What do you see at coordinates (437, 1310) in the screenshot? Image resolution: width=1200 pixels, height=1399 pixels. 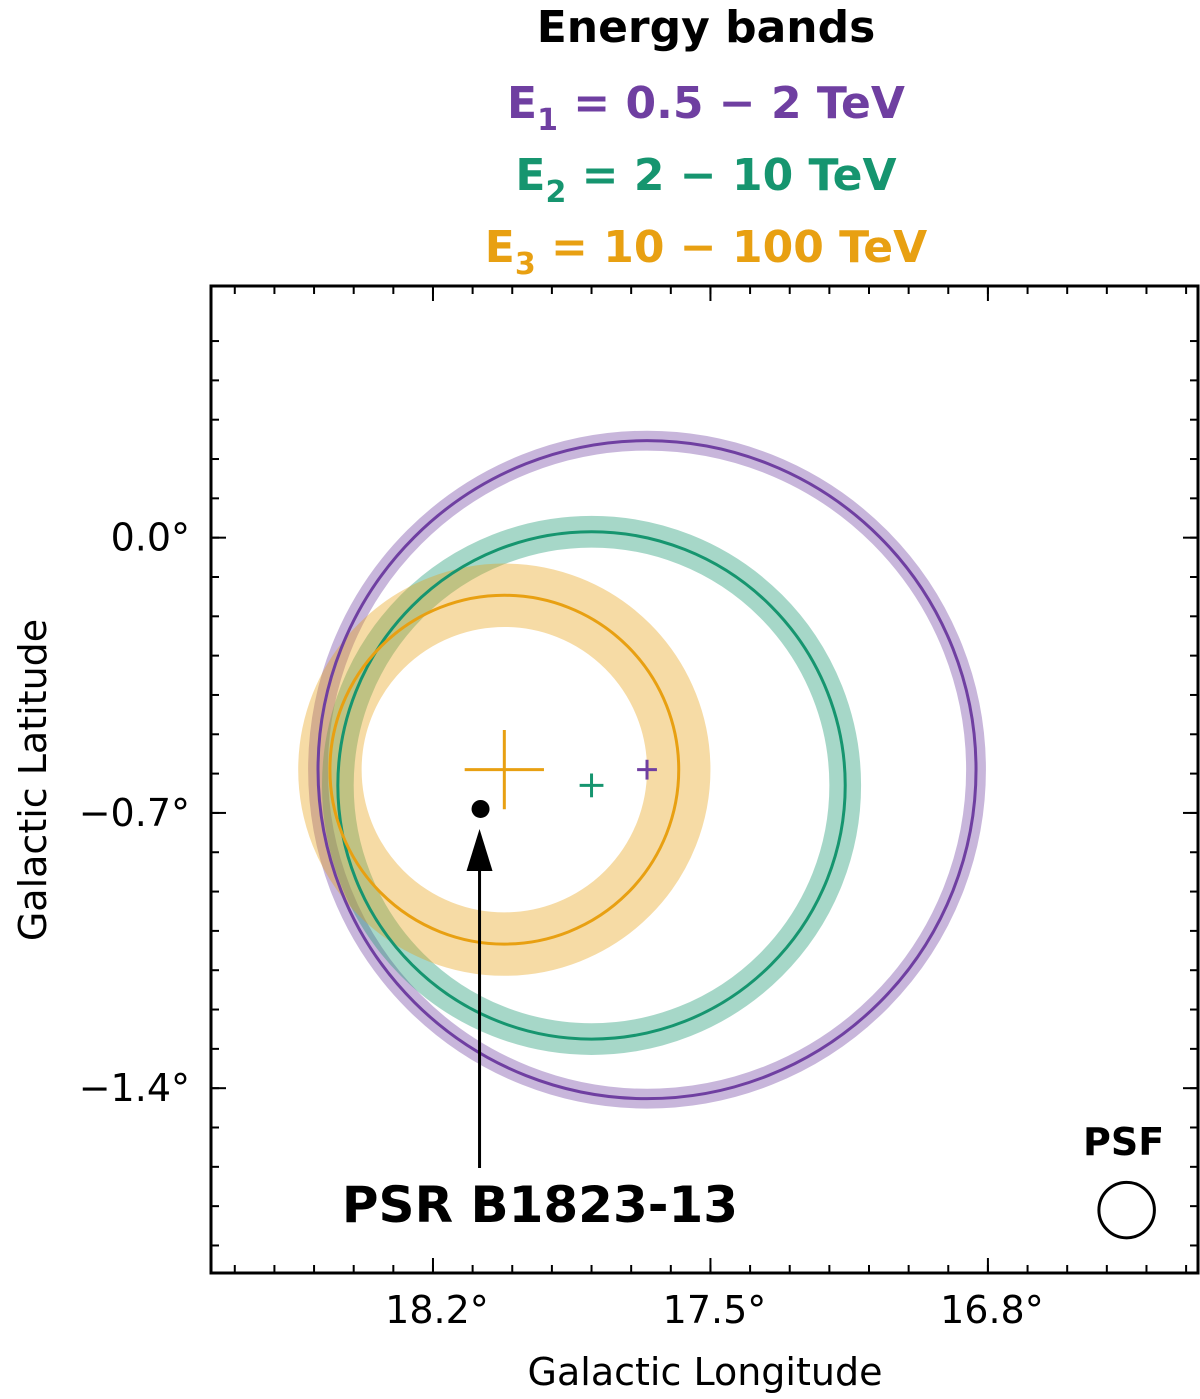 I see `x-tick-label: 18.2°` at bounding box center [437, 1310].